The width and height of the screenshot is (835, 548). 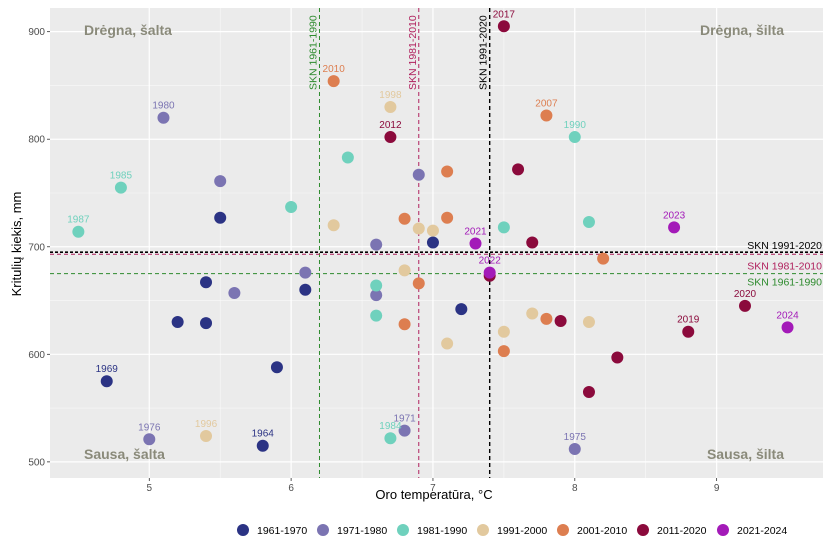 I want to click on corner-label-top-left: Drėgna, šalta, so click(x=128, y=30).